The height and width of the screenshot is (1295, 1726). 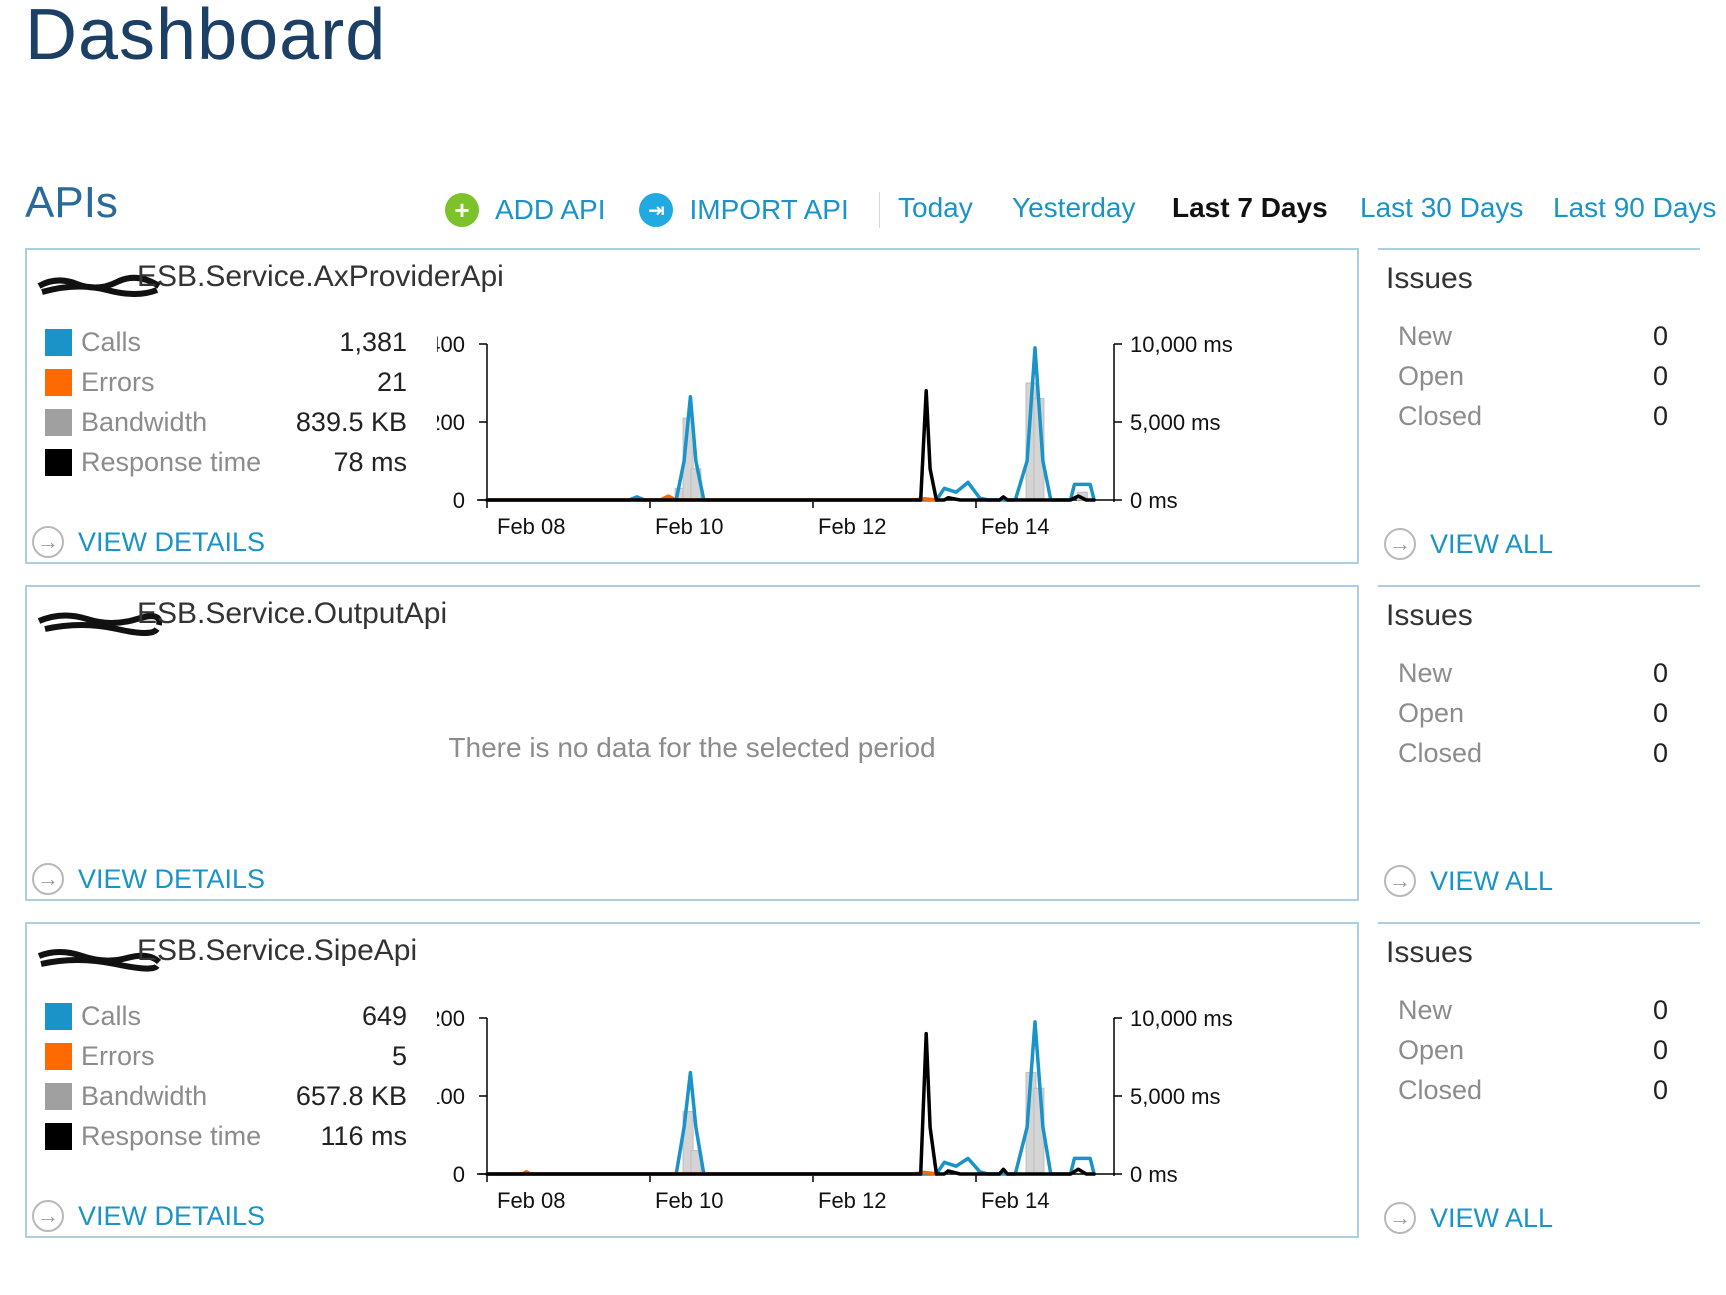 What do you see at coordinates (277, 950) in the screenshot?
I see `api-name: ESB.Service.SipeApi` at bounding box center [277, 950].